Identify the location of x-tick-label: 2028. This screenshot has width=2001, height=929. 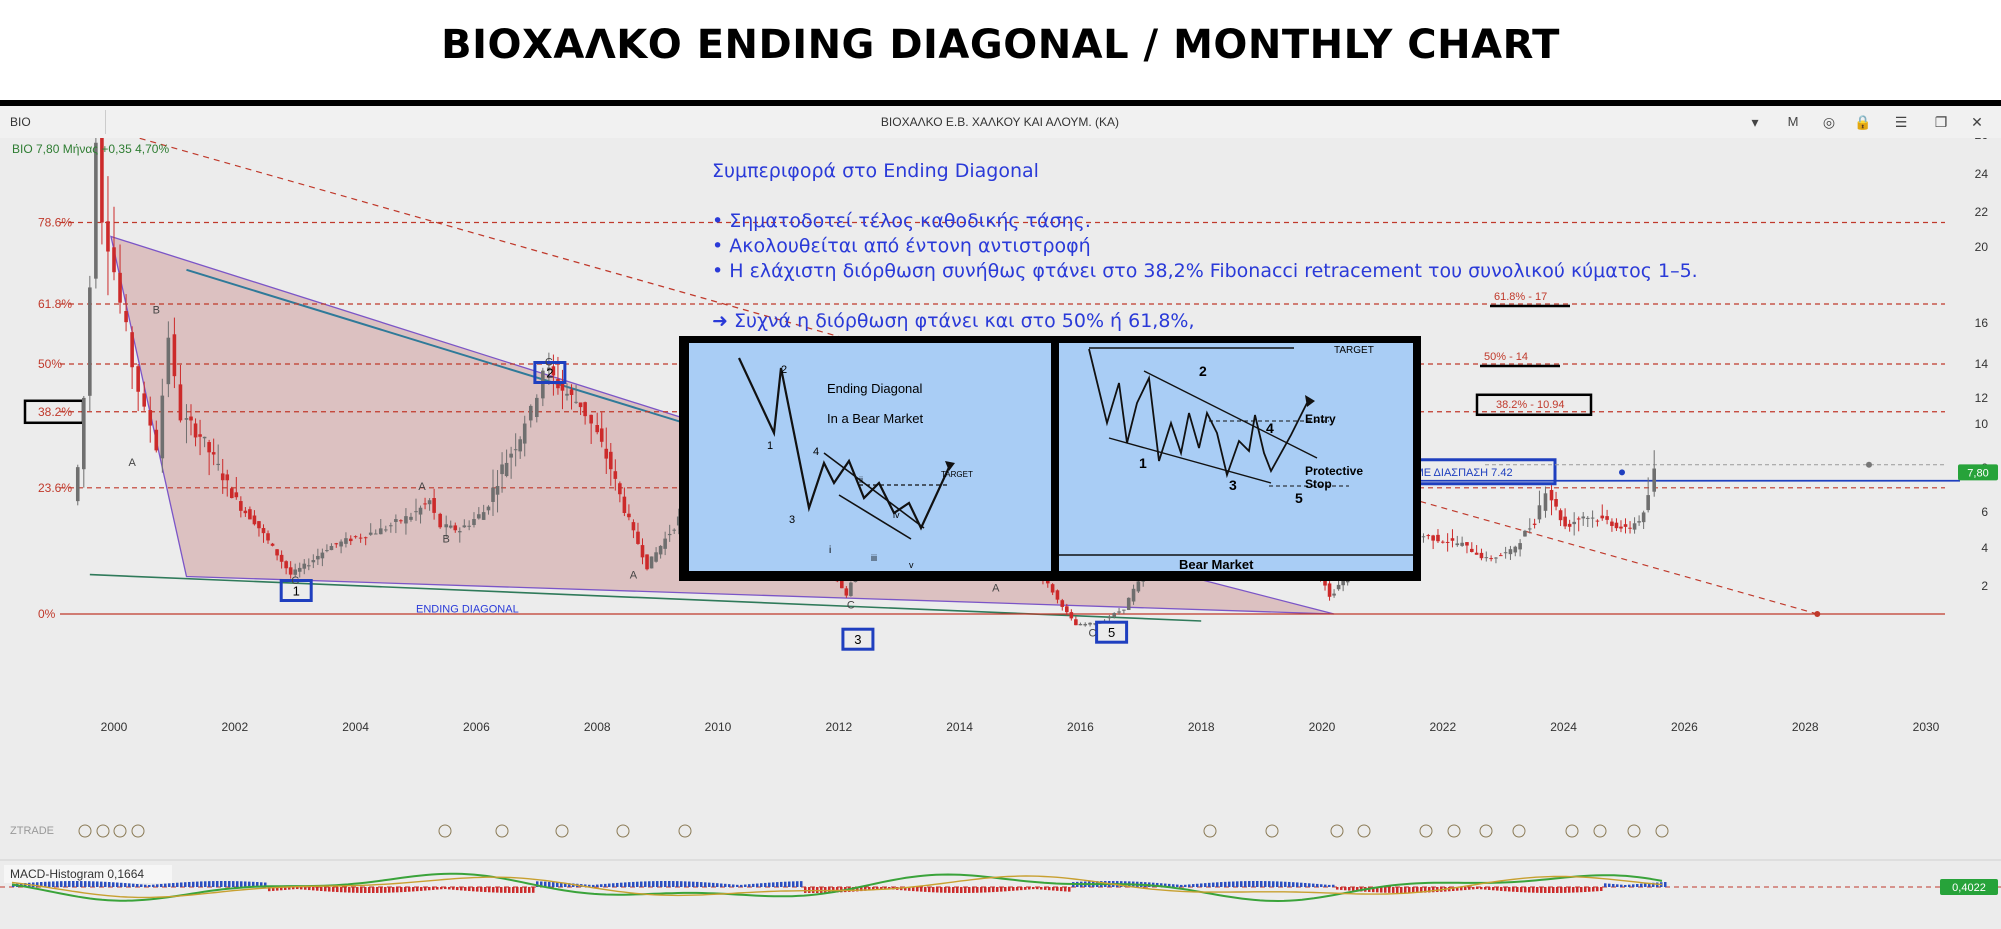
(1805, 727).